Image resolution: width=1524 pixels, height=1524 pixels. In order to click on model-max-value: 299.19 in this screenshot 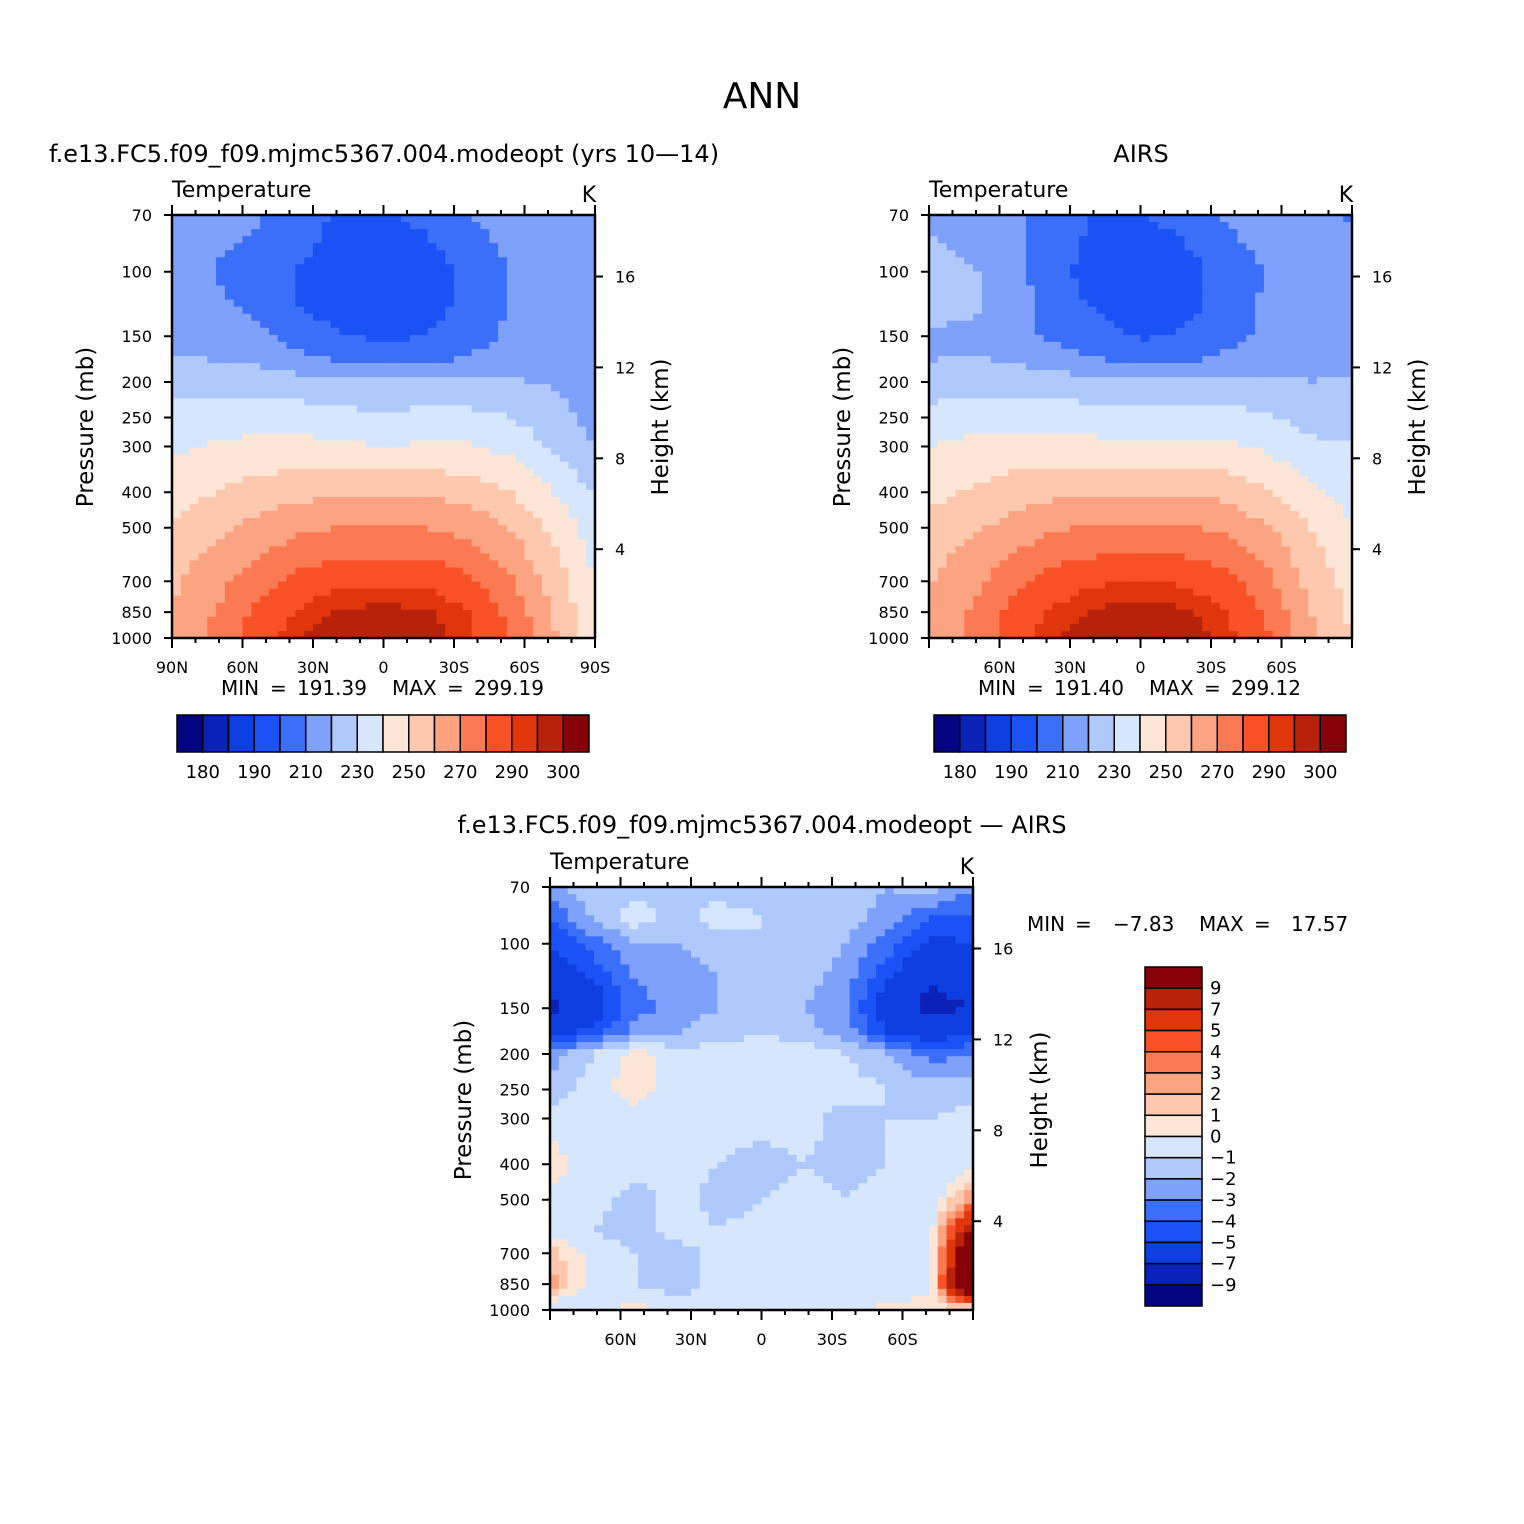, I will do `click(509, 688)`.